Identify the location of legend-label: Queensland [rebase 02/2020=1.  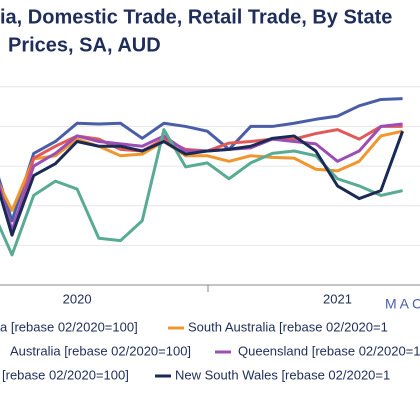
(329, 350).